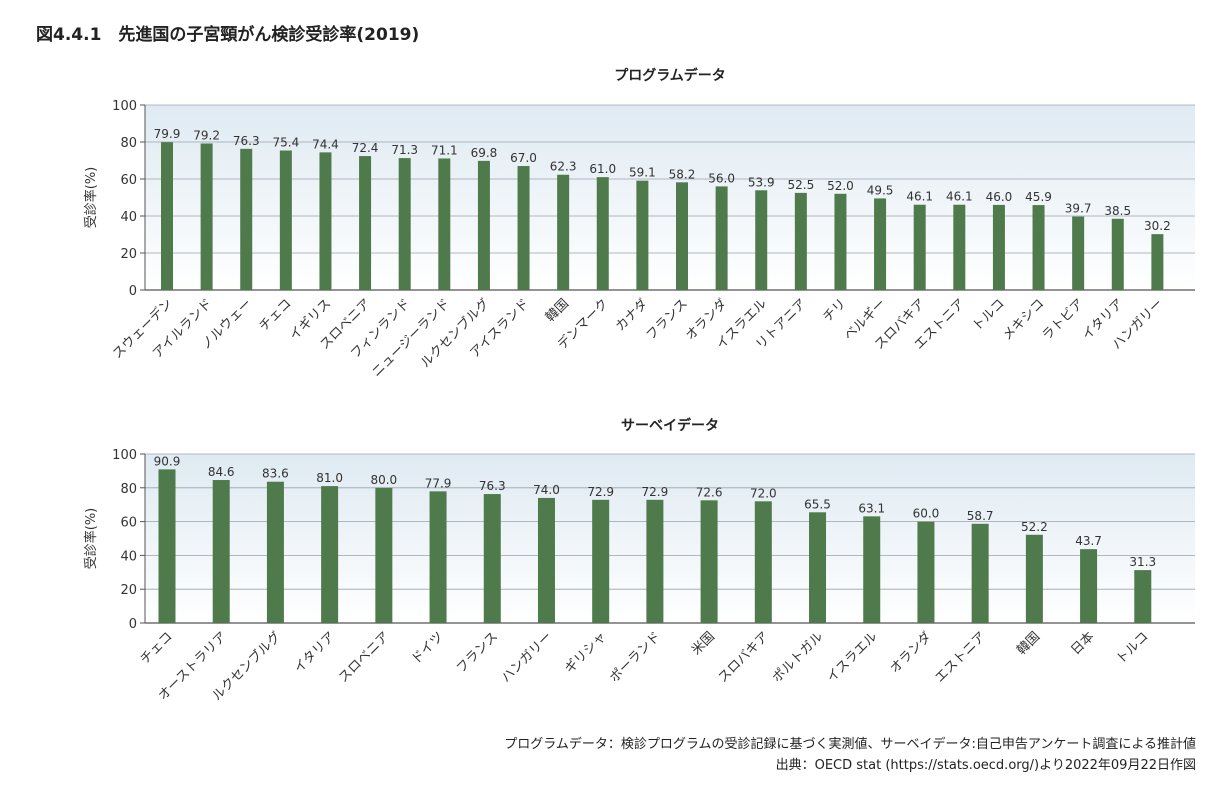 The width and height of the screenshot is (1230, 800). What do you see at coordinates (670, 425) in the screenshot?
I see `chart-title: サーベイデータ` at bounding box center [670, 425].